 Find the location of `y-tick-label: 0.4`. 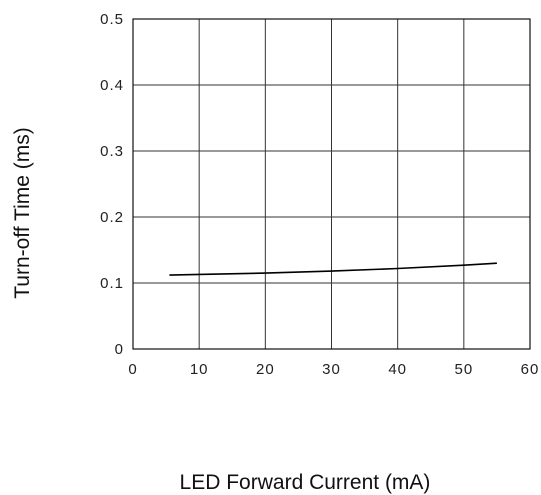

y-tick-label: 0.4 is located at coordinates (112, 85).